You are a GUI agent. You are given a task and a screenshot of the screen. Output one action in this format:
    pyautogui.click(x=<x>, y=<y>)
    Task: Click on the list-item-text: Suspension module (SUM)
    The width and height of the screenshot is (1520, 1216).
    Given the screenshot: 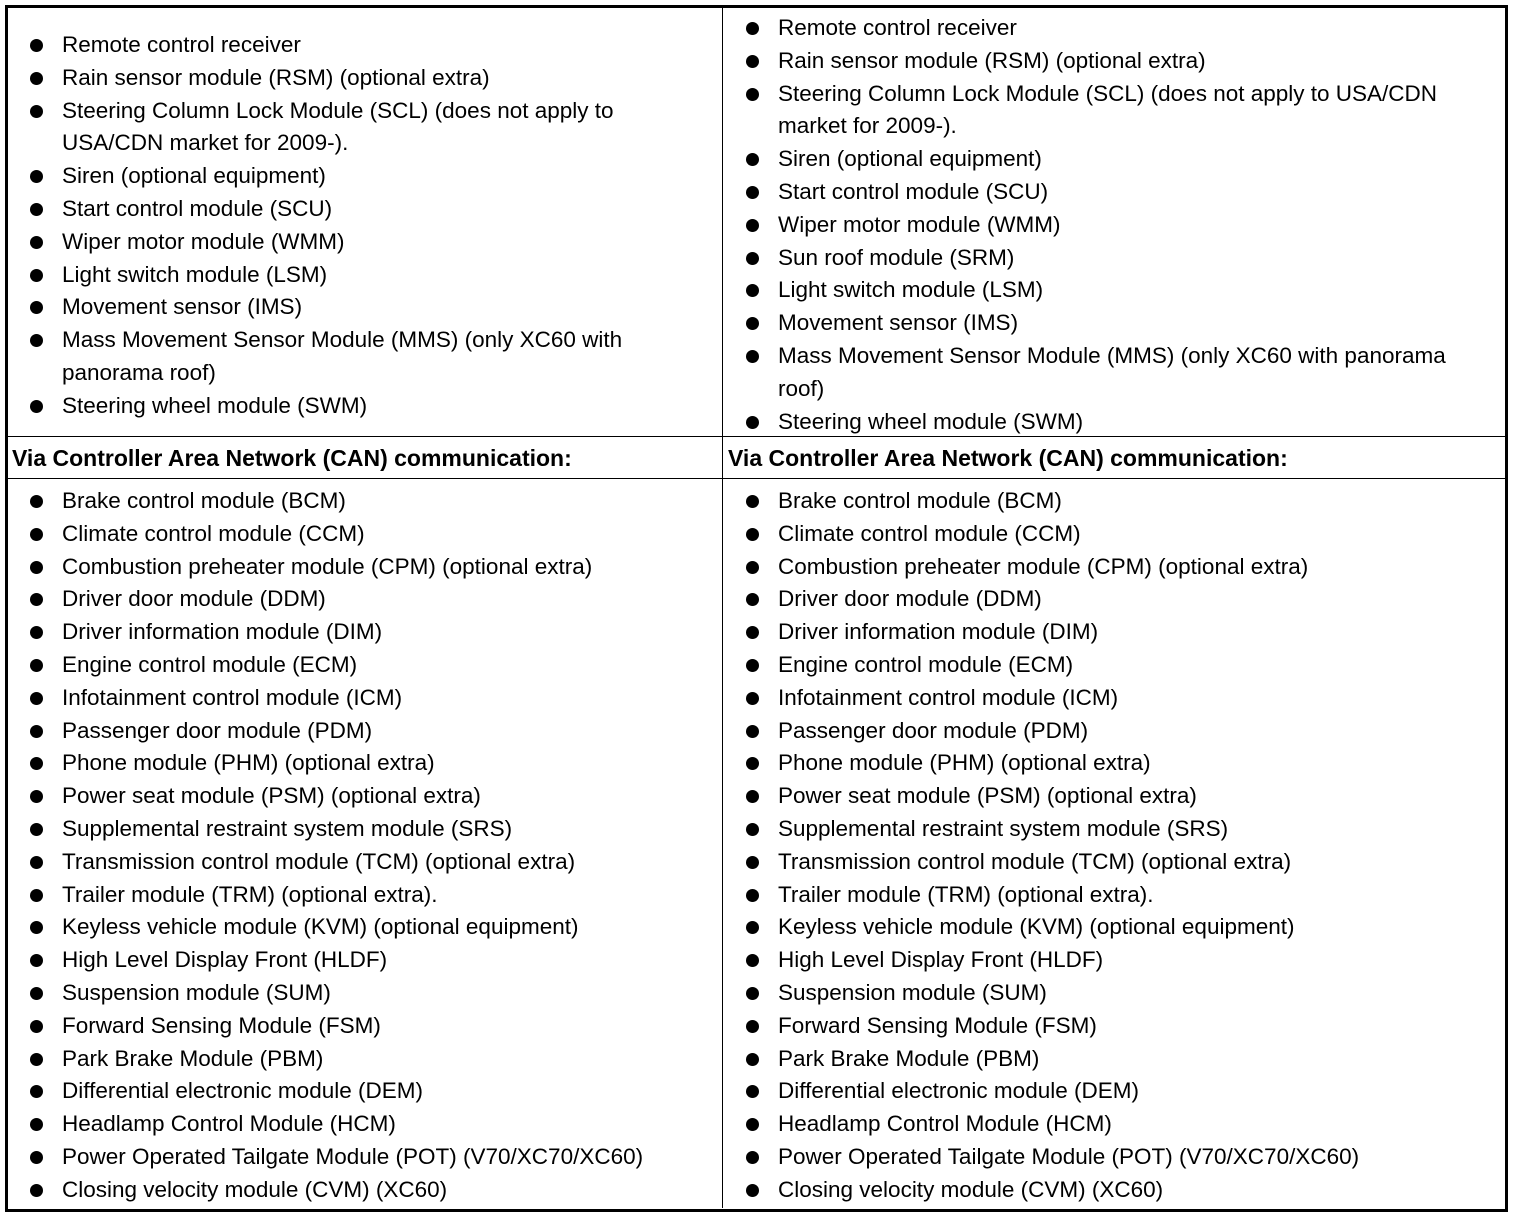 What is the action you would take?
    pyautogui.click(x=196, y=992)
    